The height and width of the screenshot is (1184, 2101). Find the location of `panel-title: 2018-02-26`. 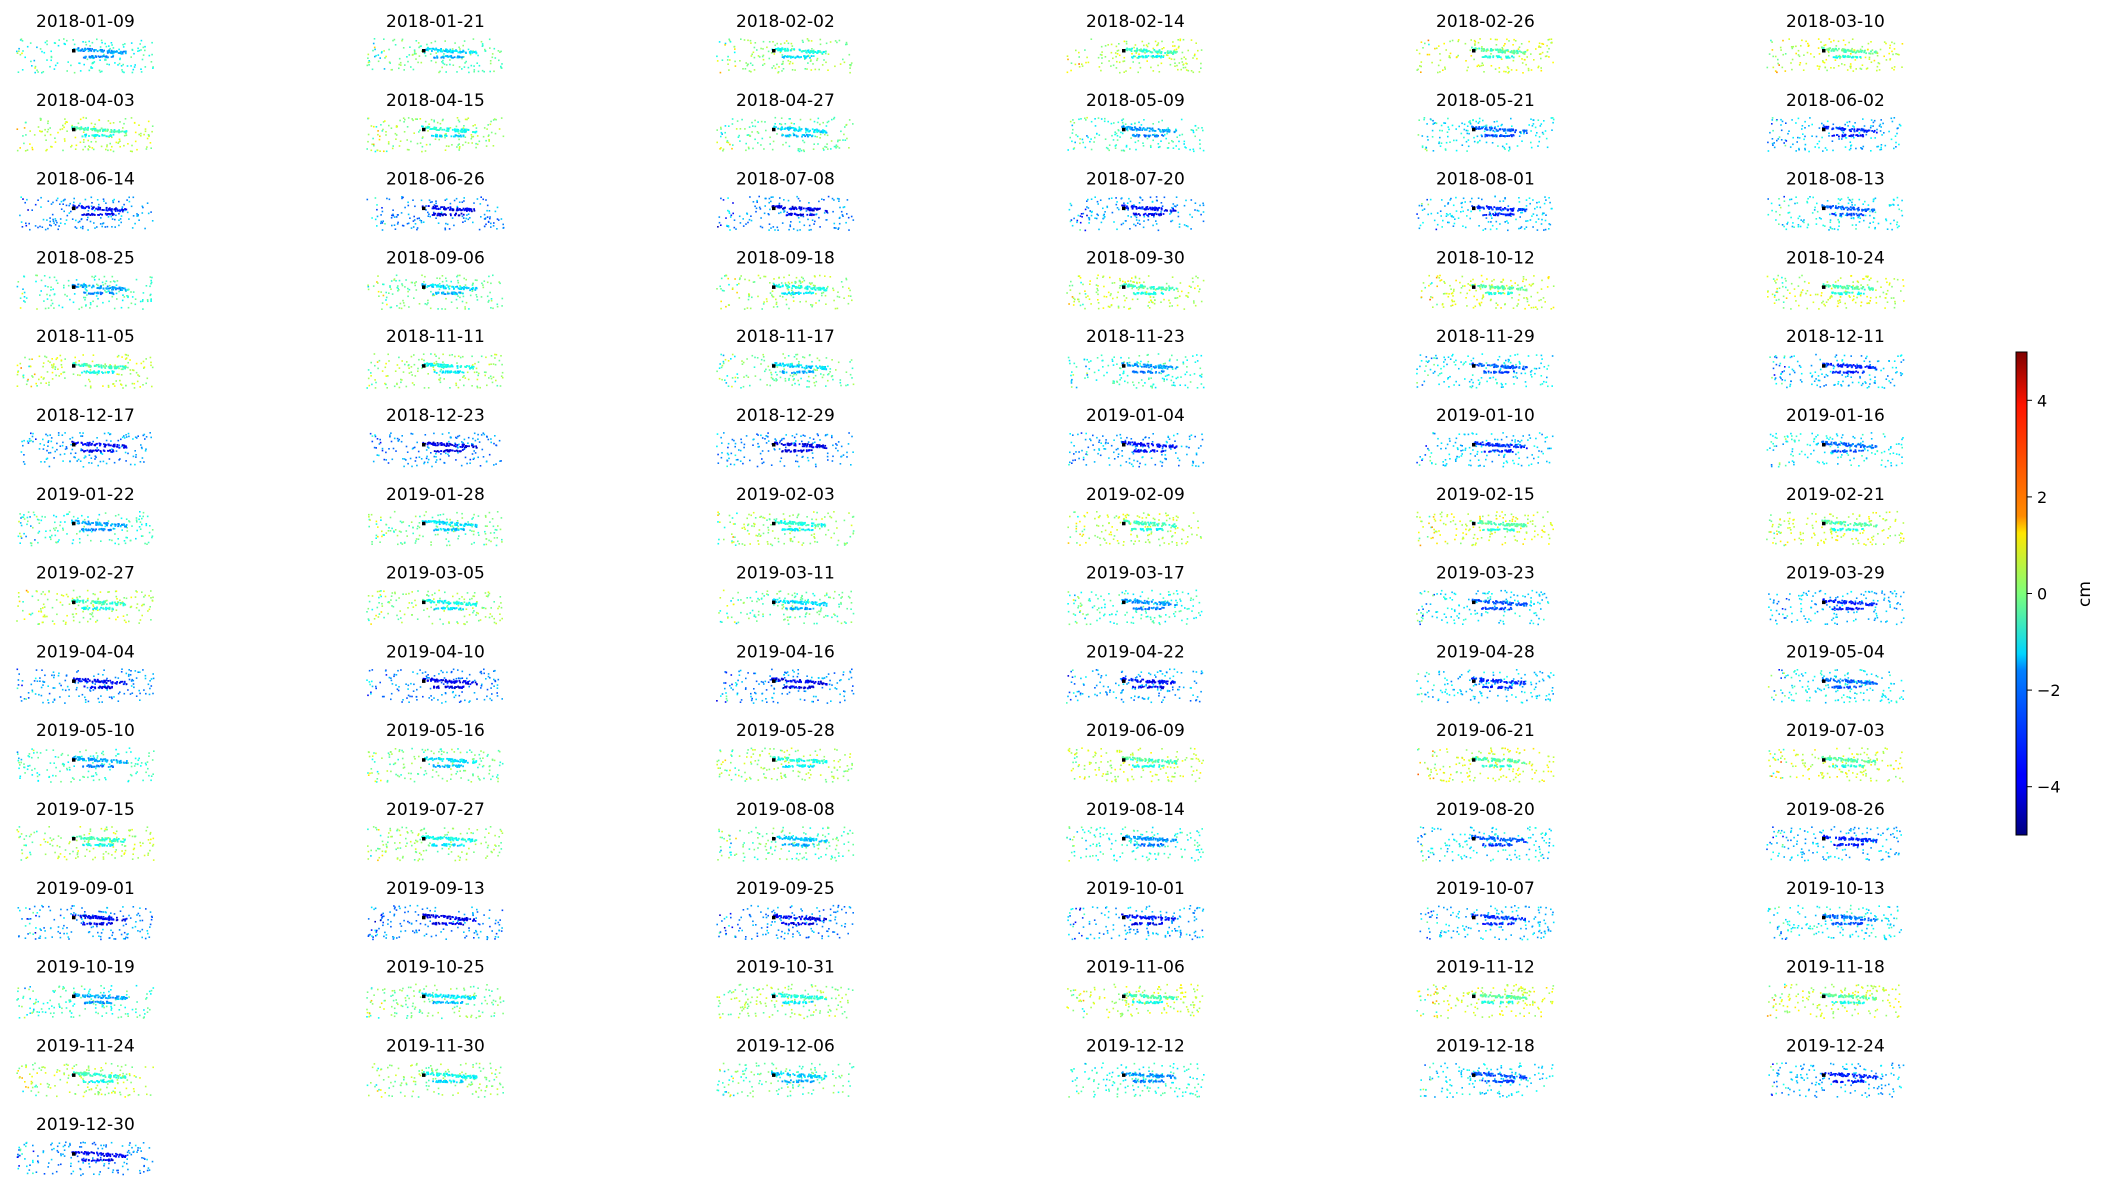

panel-title: 2018-02-26 is located at coordinates (1485, 22).